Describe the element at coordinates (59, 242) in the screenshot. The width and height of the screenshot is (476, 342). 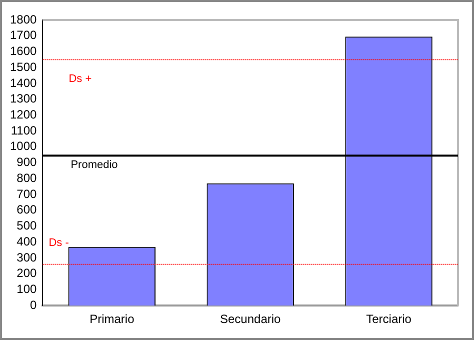
I see `ref-line-label: Ds -` at that location.